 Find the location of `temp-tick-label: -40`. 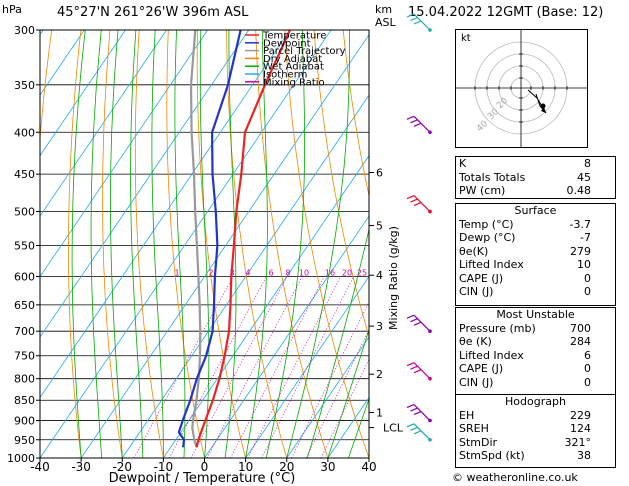

temp-tick-label: -40 is located at coordinates (40, 467).